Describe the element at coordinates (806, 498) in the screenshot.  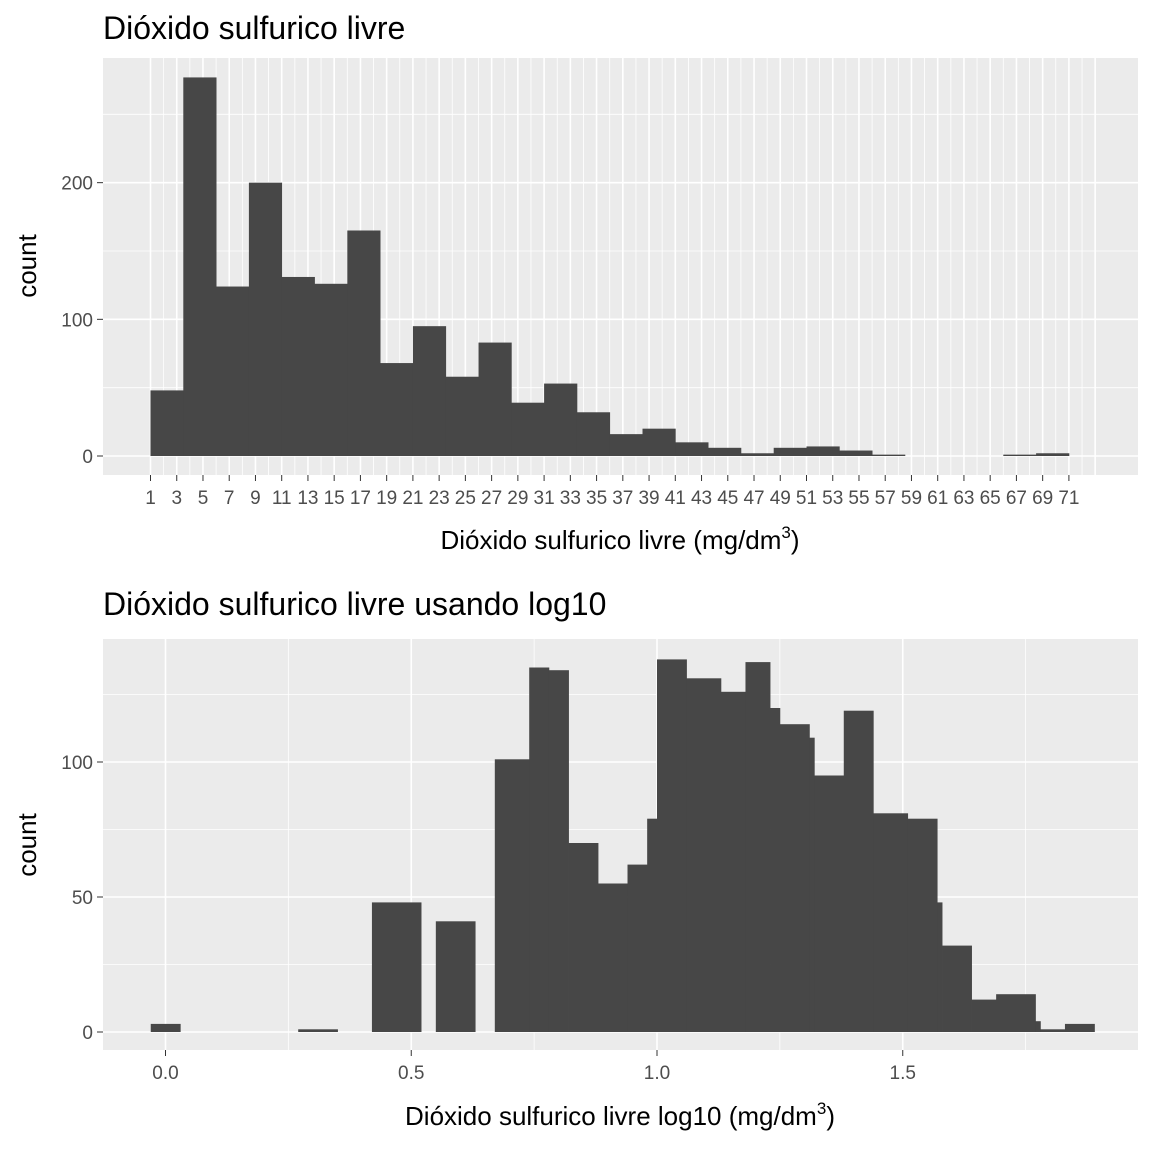
I see `chart-1-x-tick-label: 51` at that location.